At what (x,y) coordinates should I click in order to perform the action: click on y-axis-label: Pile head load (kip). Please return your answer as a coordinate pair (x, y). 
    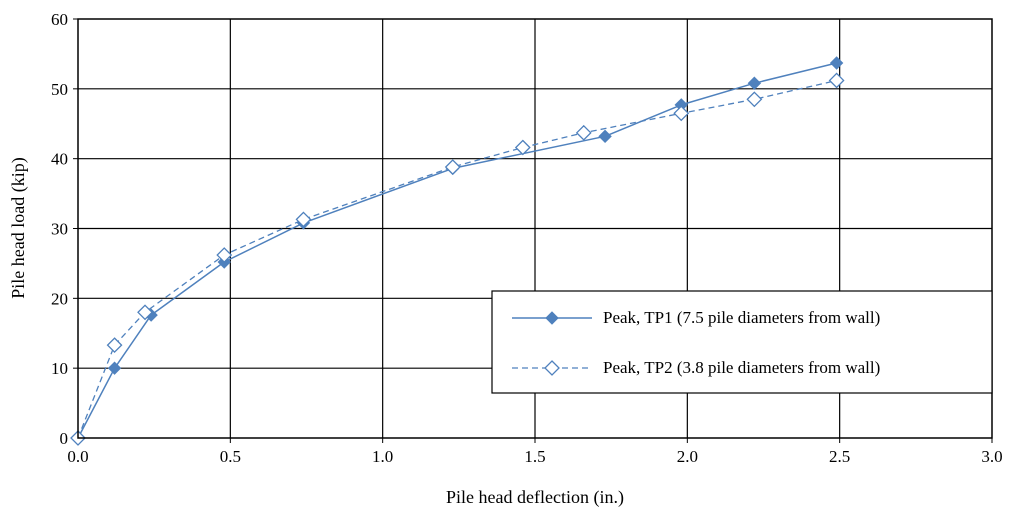
    Looking at the image, I should click on (18, 227).